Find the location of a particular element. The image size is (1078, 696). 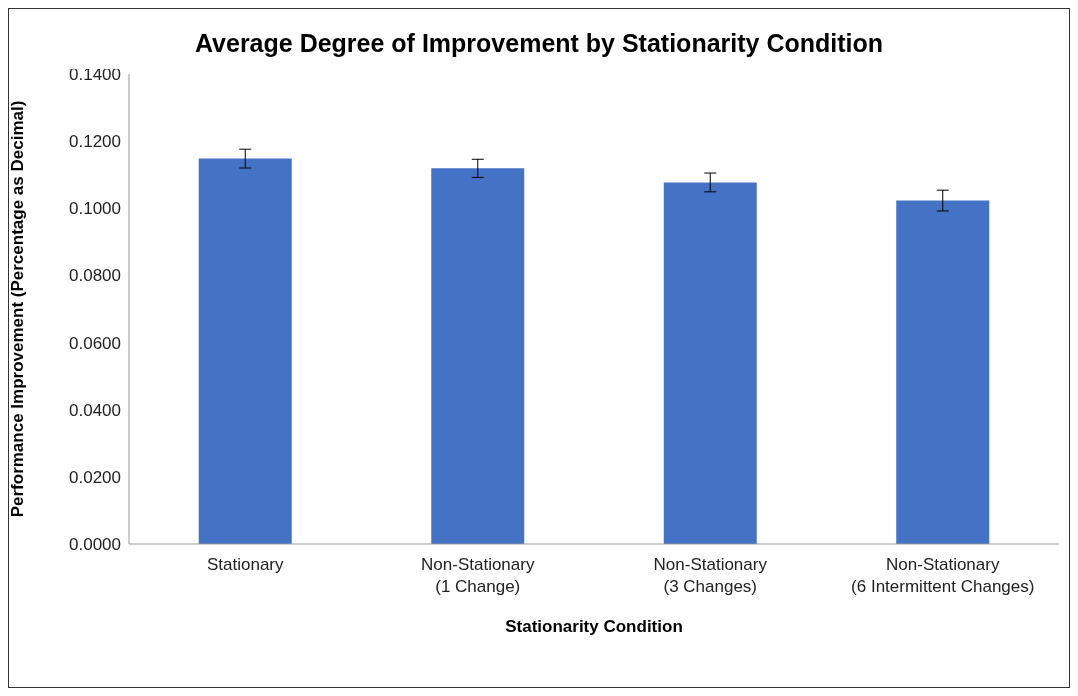

x-tick-label: Non-Stationary (3 Changes) is located at coordinates (710, 575).